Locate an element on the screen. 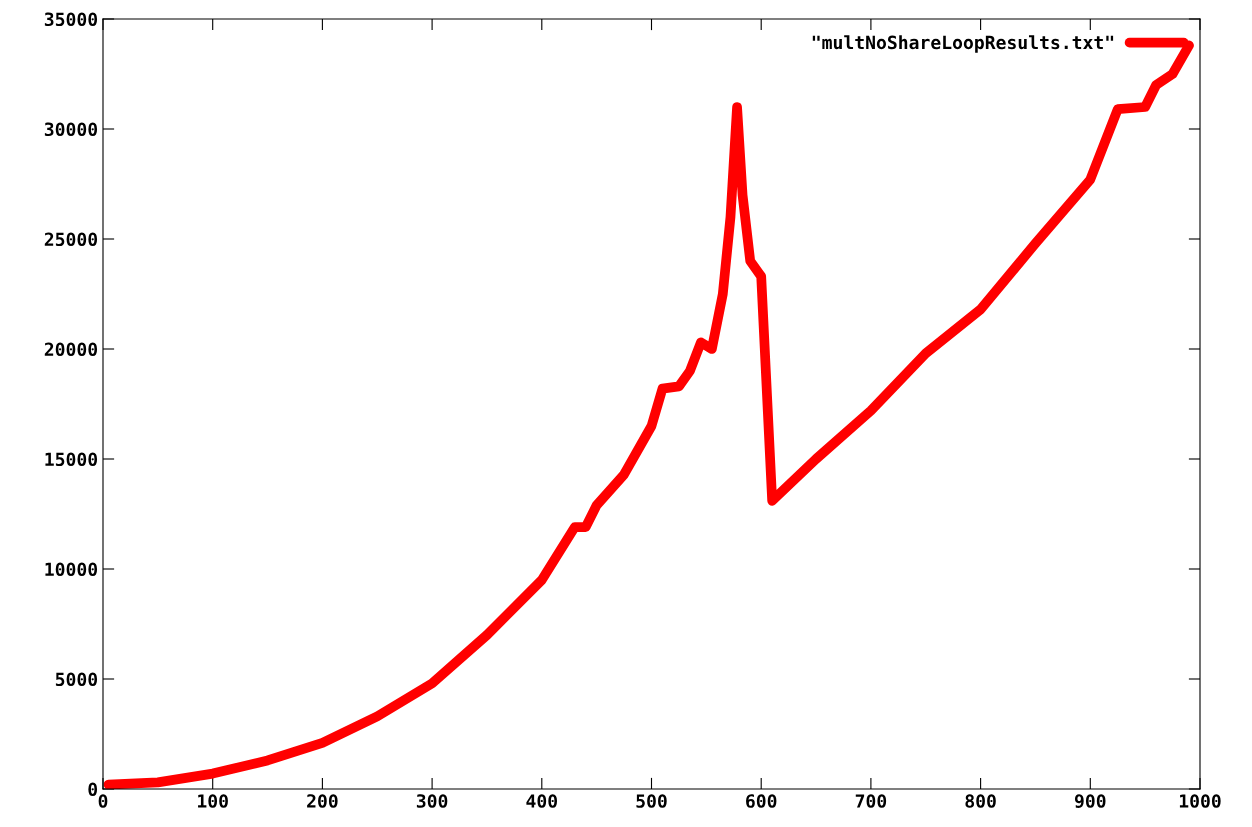 The width and height of the screenshot is (1252, 827). x-tick-label: 700 is located at coordinates (871, 801).